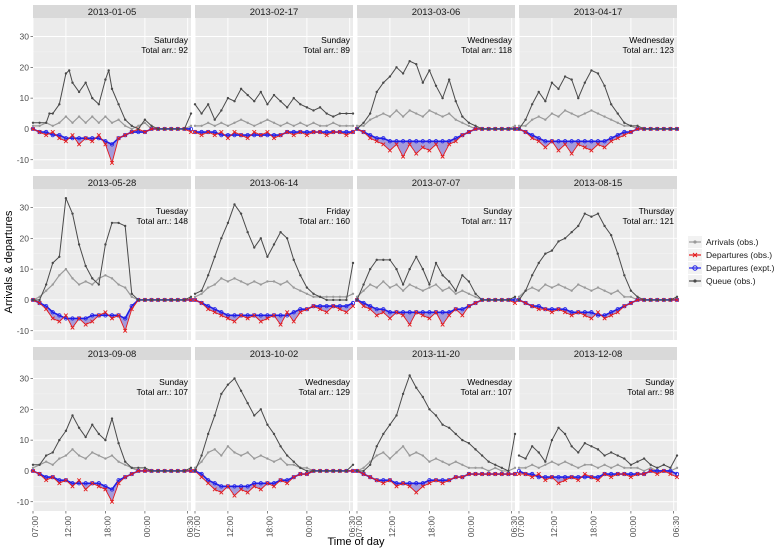  I want to click on panel-background, so click(112, 435).